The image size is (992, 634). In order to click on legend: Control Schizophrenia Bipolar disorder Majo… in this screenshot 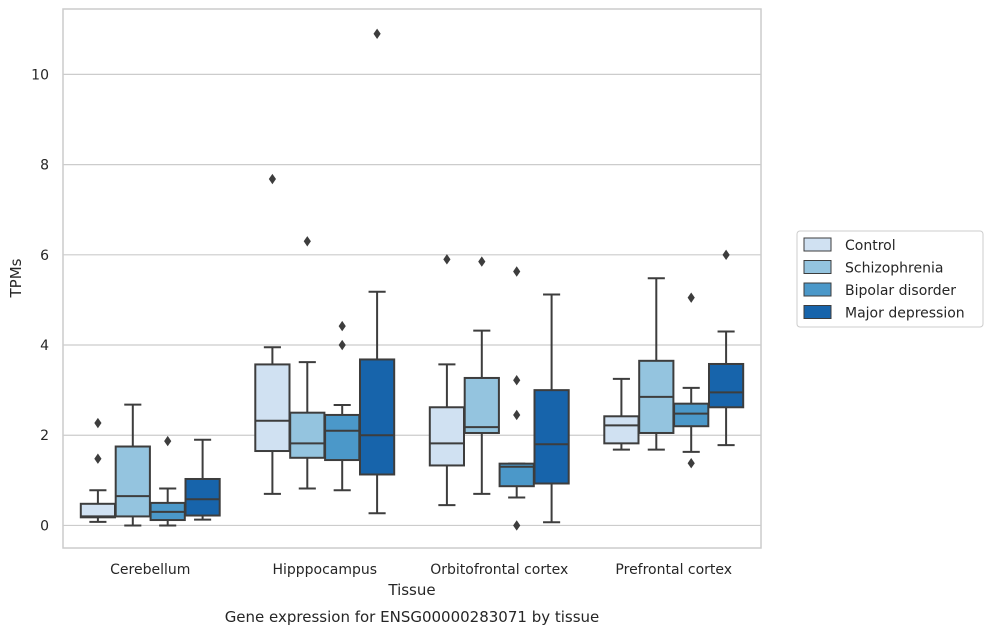, I will do `click(890, 279)`.